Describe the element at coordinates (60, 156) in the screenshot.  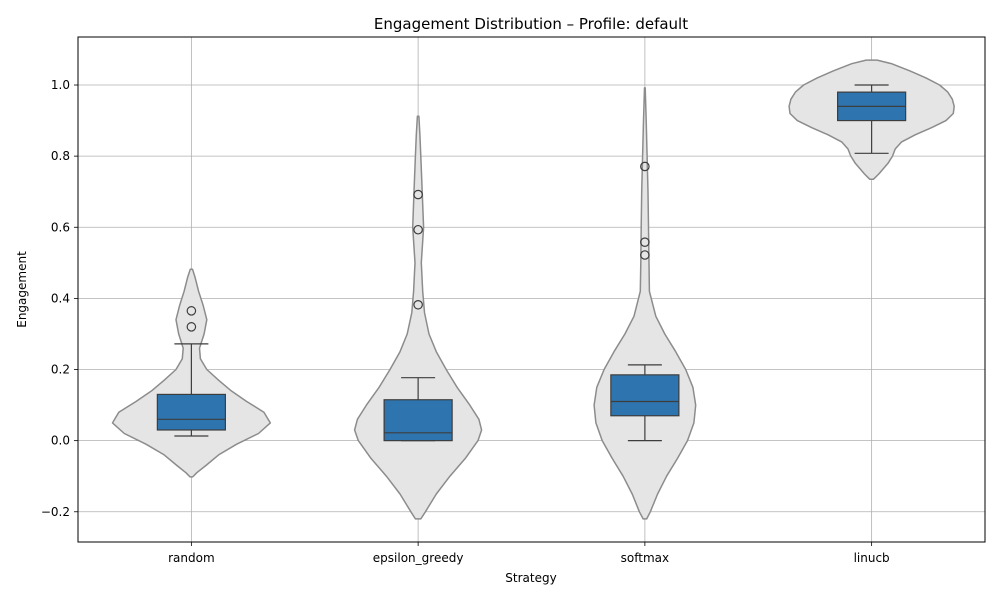
I see `y-tick-label: 0.8` at that location.